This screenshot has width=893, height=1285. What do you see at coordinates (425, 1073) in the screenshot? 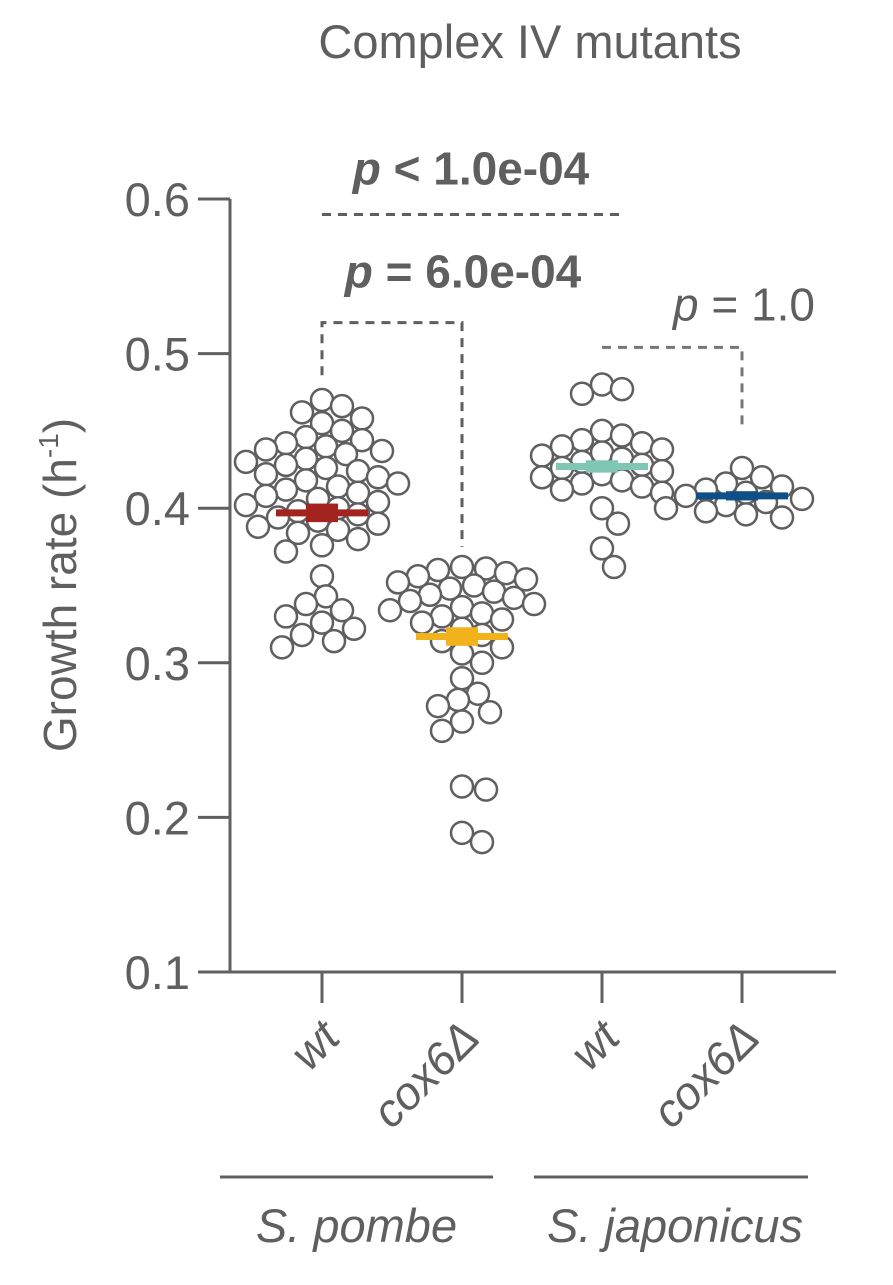
I see `x-label-1: cox6Δ` at bounding box center [425, 1073].